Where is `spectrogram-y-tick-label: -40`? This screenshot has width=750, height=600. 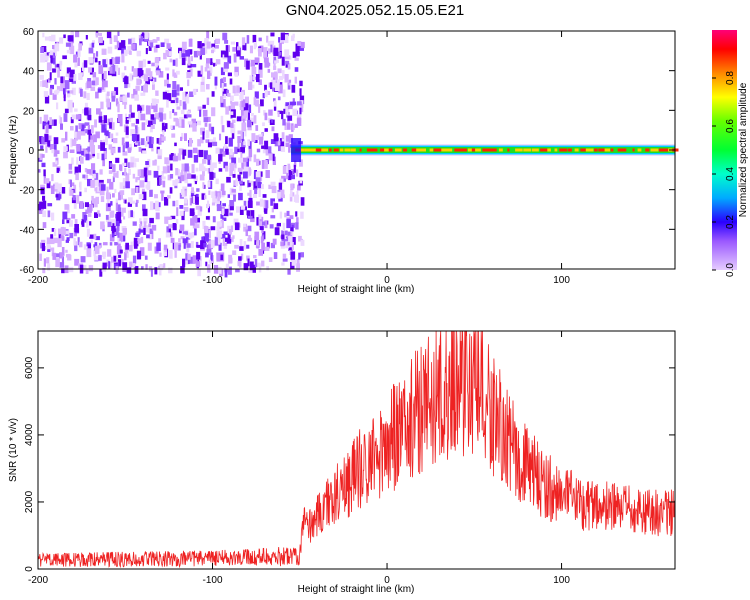 spectrogram-y-tick-label: -40 is located at coordinates (27, 230).